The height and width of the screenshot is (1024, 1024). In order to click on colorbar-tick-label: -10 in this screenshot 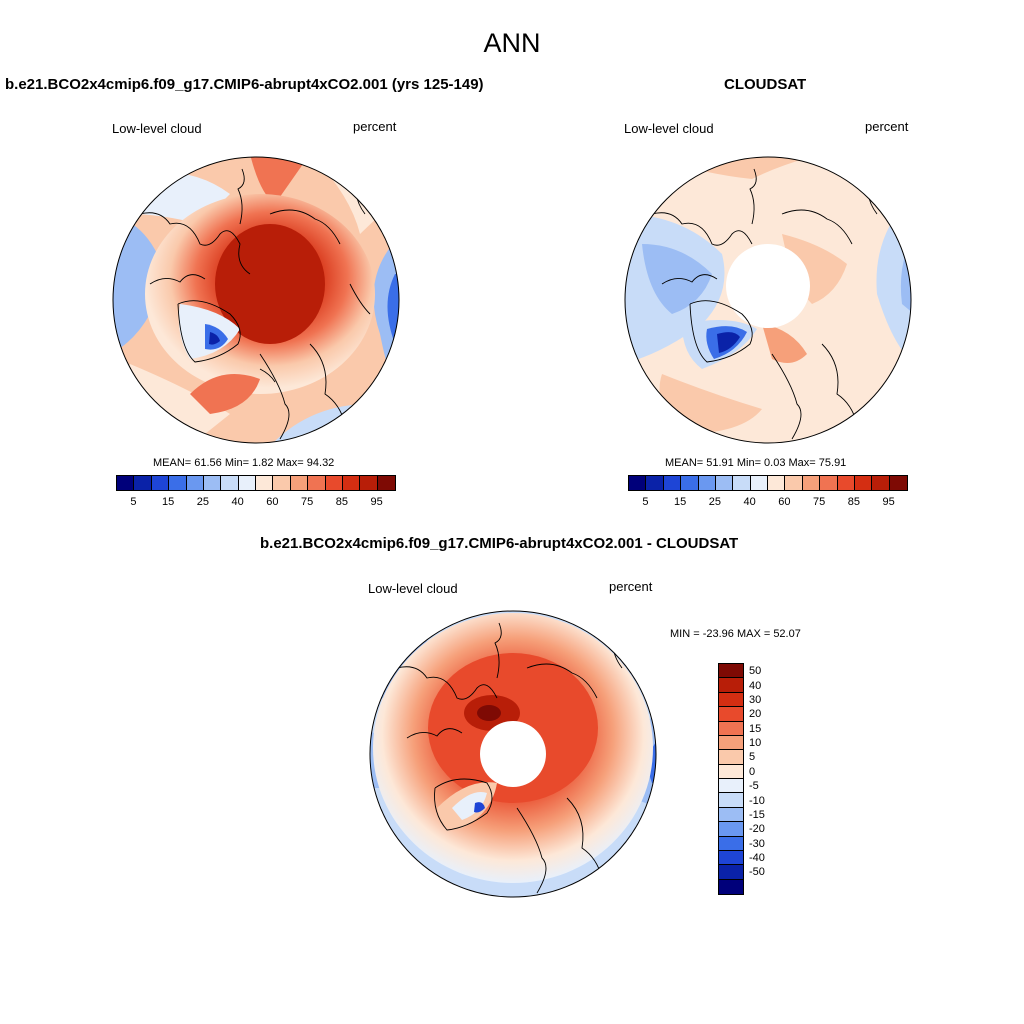, I will do `click(757, 800)`.